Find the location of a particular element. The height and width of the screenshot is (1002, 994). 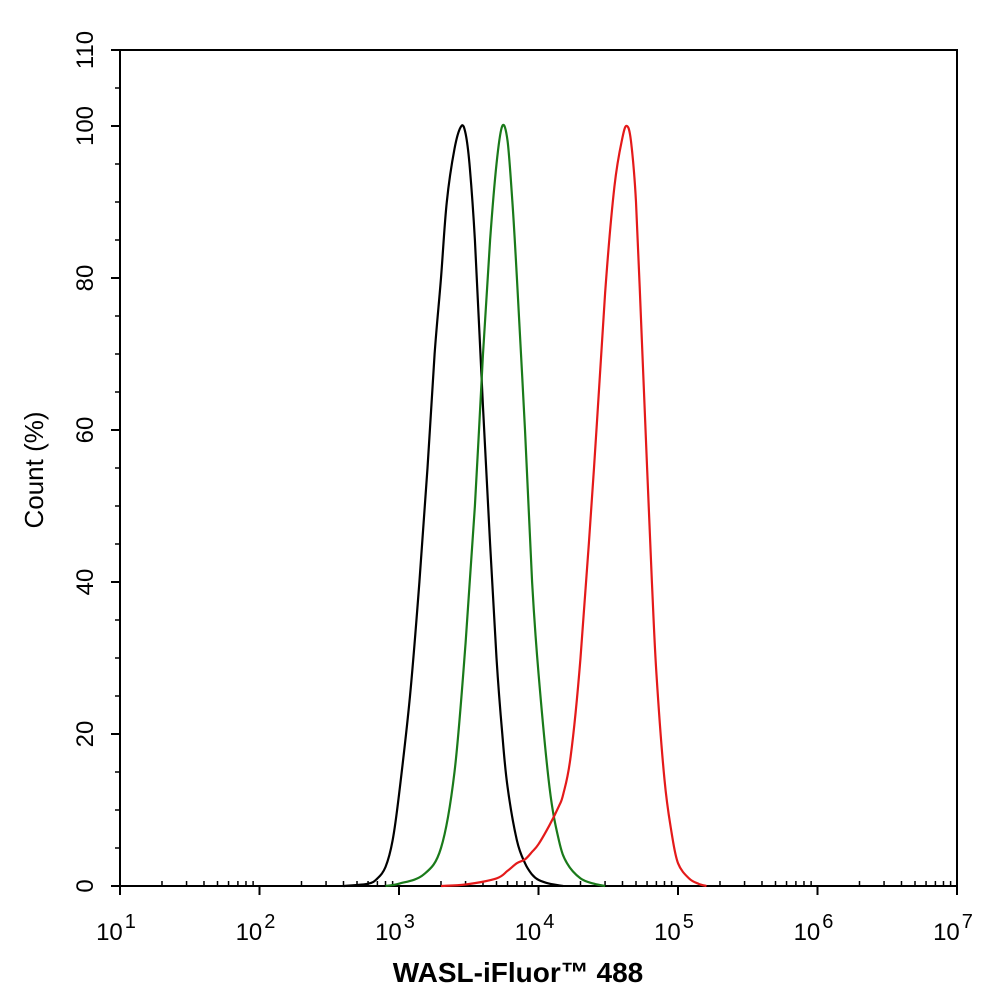

x-axis-title: WASL-iFluor™ 488 is located at coordinates (518, 972).